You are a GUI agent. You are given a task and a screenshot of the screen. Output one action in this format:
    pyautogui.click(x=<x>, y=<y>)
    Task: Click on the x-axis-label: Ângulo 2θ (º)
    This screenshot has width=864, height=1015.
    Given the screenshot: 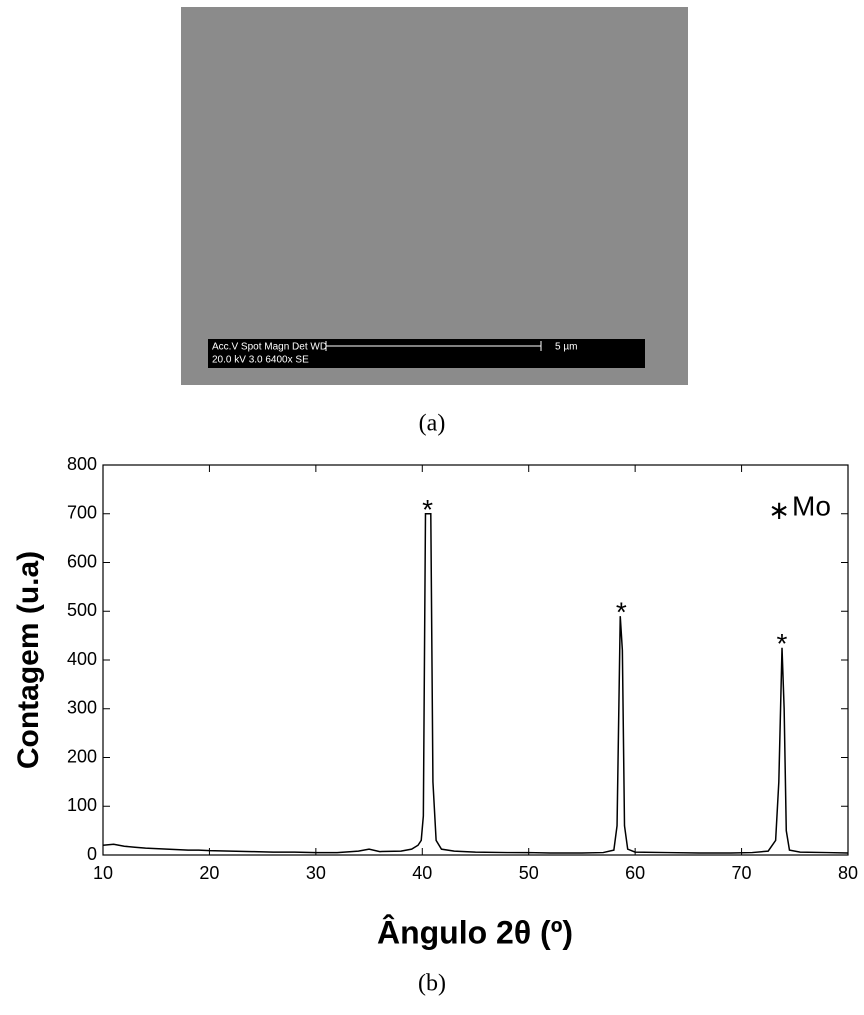 What is the action you would take?
    pyautogui.click(x=475, y=932)
    